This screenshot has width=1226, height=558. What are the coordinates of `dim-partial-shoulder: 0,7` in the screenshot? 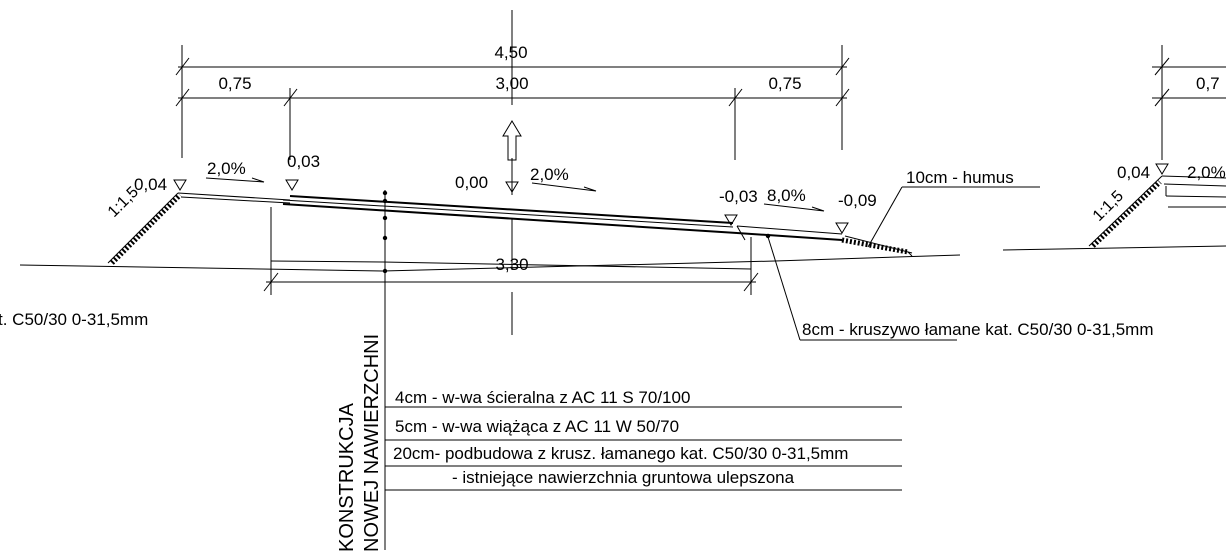 It's located at (1208, 83).